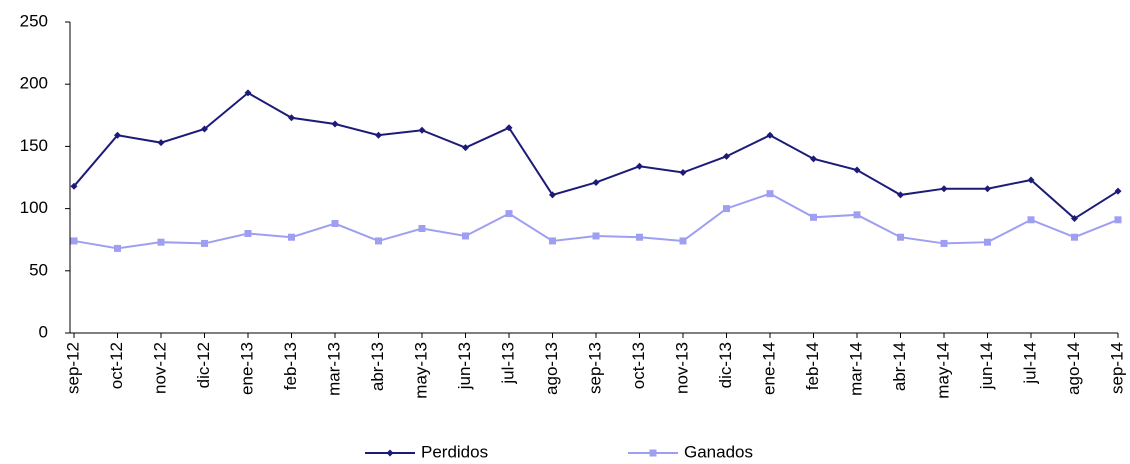  Describe the element at coordinates (768, 368) in the screenshot. I see `x-tick-label: ene-14` at that location.